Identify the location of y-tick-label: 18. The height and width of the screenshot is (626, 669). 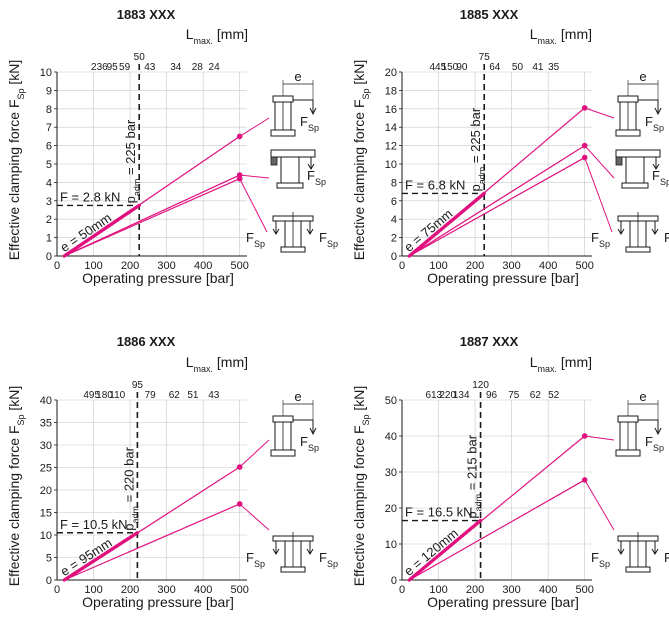
(391, 91).